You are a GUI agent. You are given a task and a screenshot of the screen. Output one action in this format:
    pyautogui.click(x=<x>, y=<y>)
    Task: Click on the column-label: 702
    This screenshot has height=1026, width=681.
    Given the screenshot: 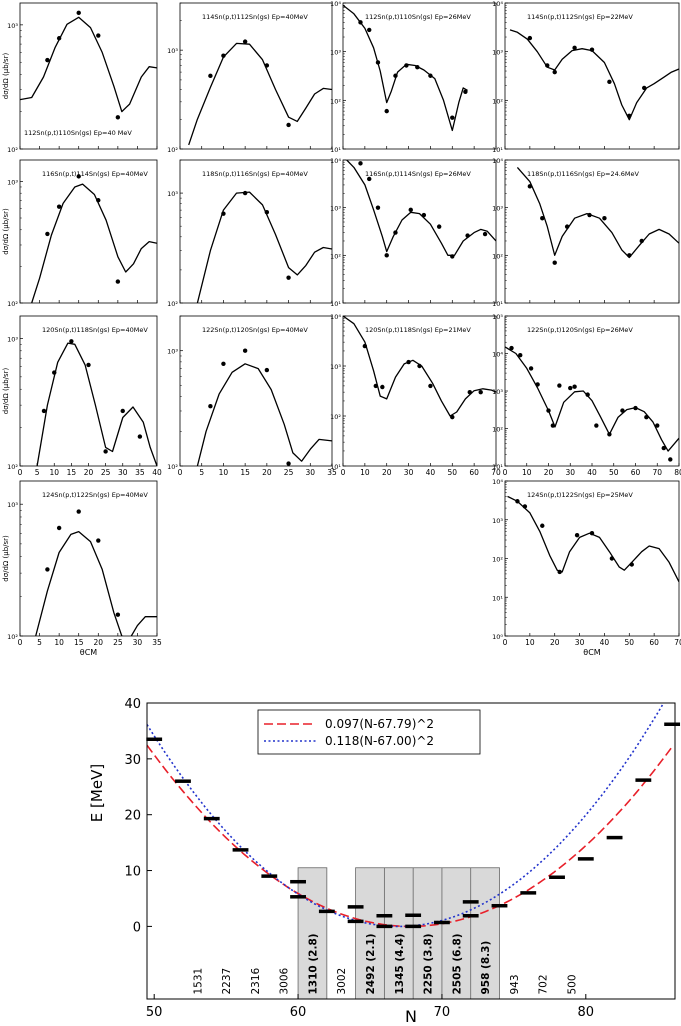 What is the action you would take?
    pyautogui.click(x=544, y=984)
    